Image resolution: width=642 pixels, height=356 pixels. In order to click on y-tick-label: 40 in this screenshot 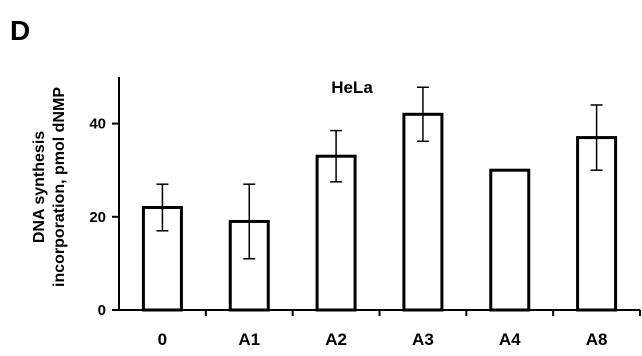, I will do `click(97, 124)`.